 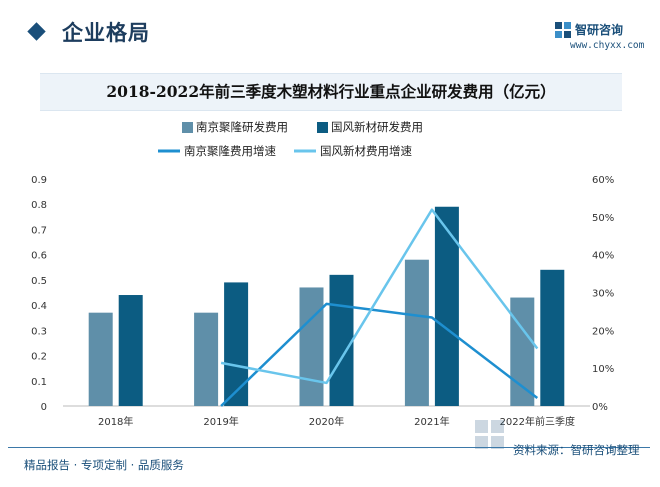 I want to click on legend-label: 南京聚隆研发费用, so click(x=242, y=127).